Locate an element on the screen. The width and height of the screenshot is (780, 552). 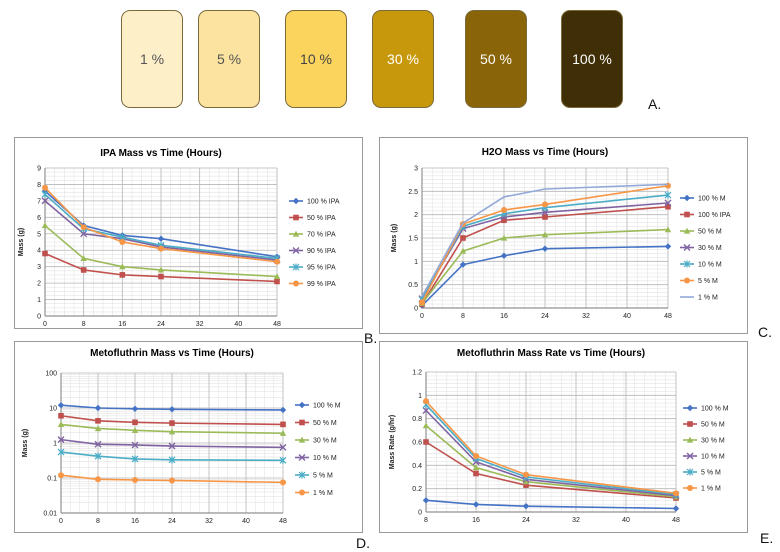
chart-c-xtick-label: 8 is located at coordinates (463, 316).